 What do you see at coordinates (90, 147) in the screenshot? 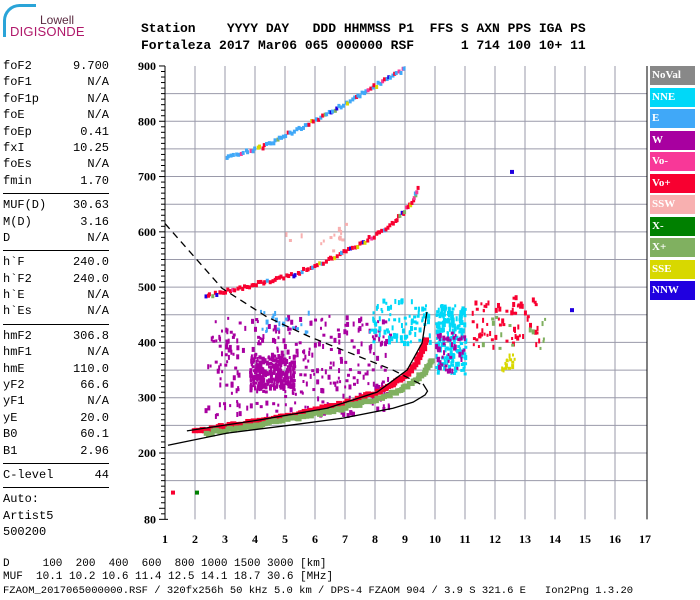
I see `param-value: 10.25` at bounding box center [90, 147].